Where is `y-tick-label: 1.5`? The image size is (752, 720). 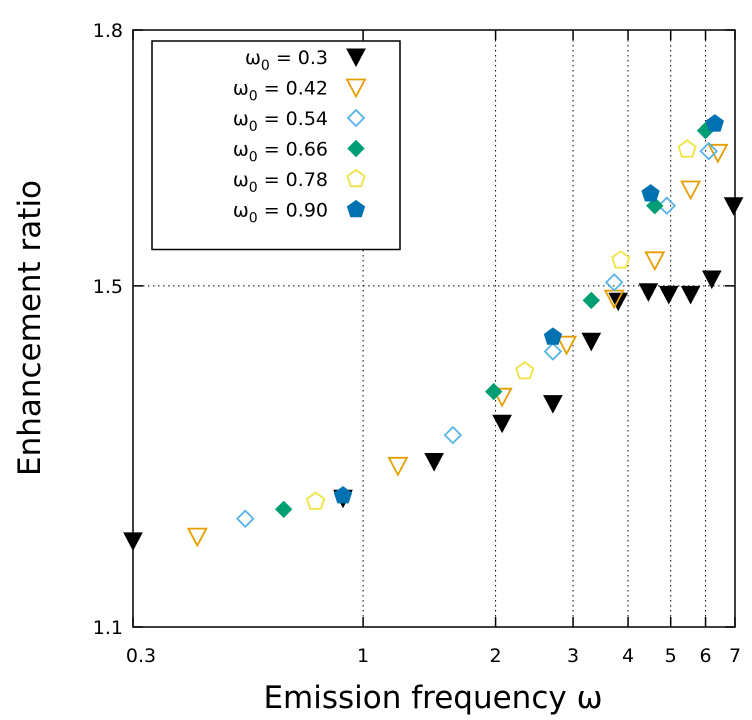 y-tick-label: 1.5 is located at coordinates (108, 287).